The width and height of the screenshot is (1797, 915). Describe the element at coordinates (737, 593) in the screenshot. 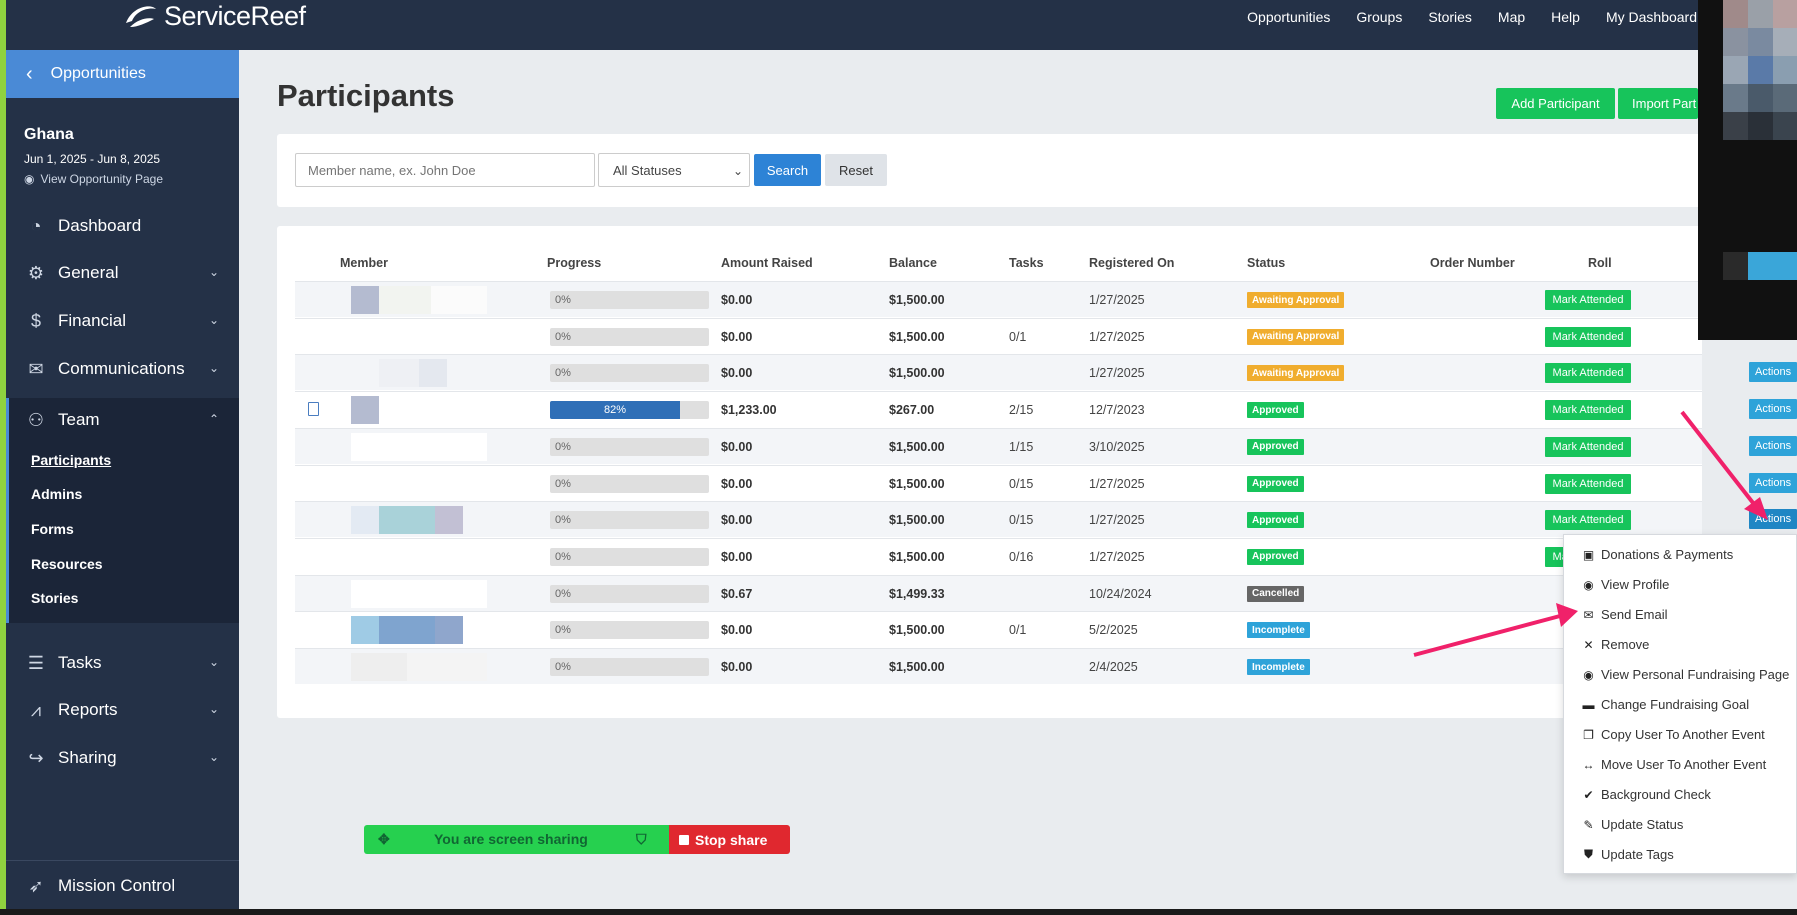

I see `amount-raised: $0.67` at that location.